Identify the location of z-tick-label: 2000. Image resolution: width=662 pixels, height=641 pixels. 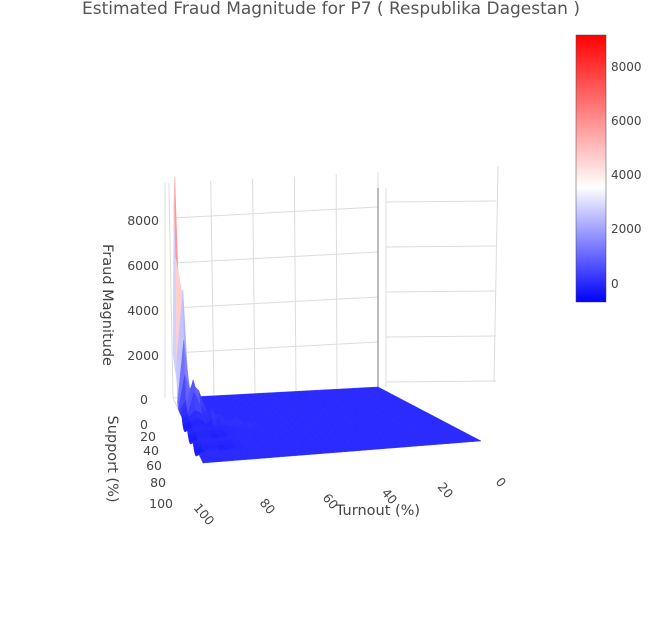
(143, 355).